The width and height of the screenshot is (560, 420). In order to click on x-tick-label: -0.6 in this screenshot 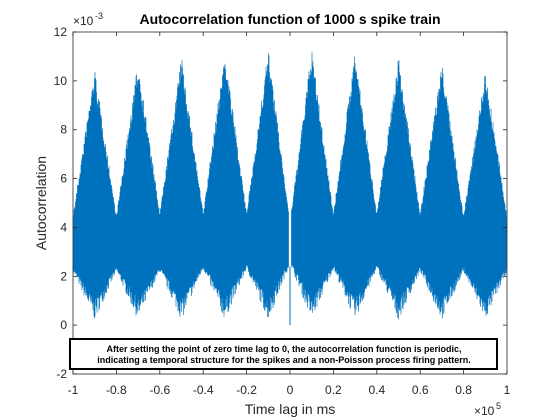, I will do `click(159, 390)`.